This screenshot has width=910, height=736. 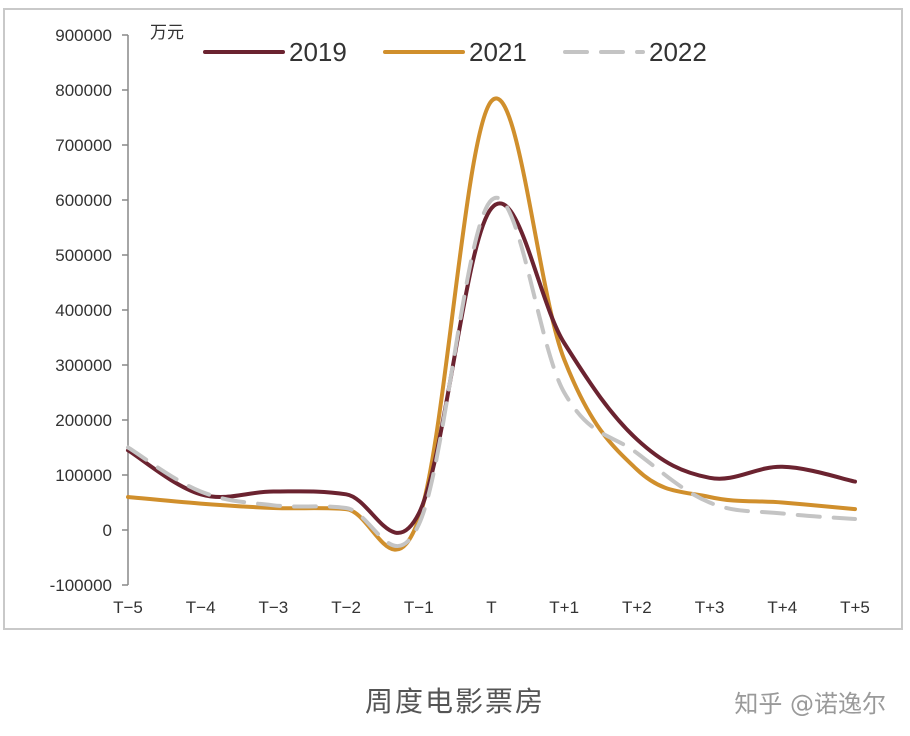 What do you see at coordinates (782, 607) in the screenshot?
I see `x-tick-label: T+4` at bounding box center [782, 607].